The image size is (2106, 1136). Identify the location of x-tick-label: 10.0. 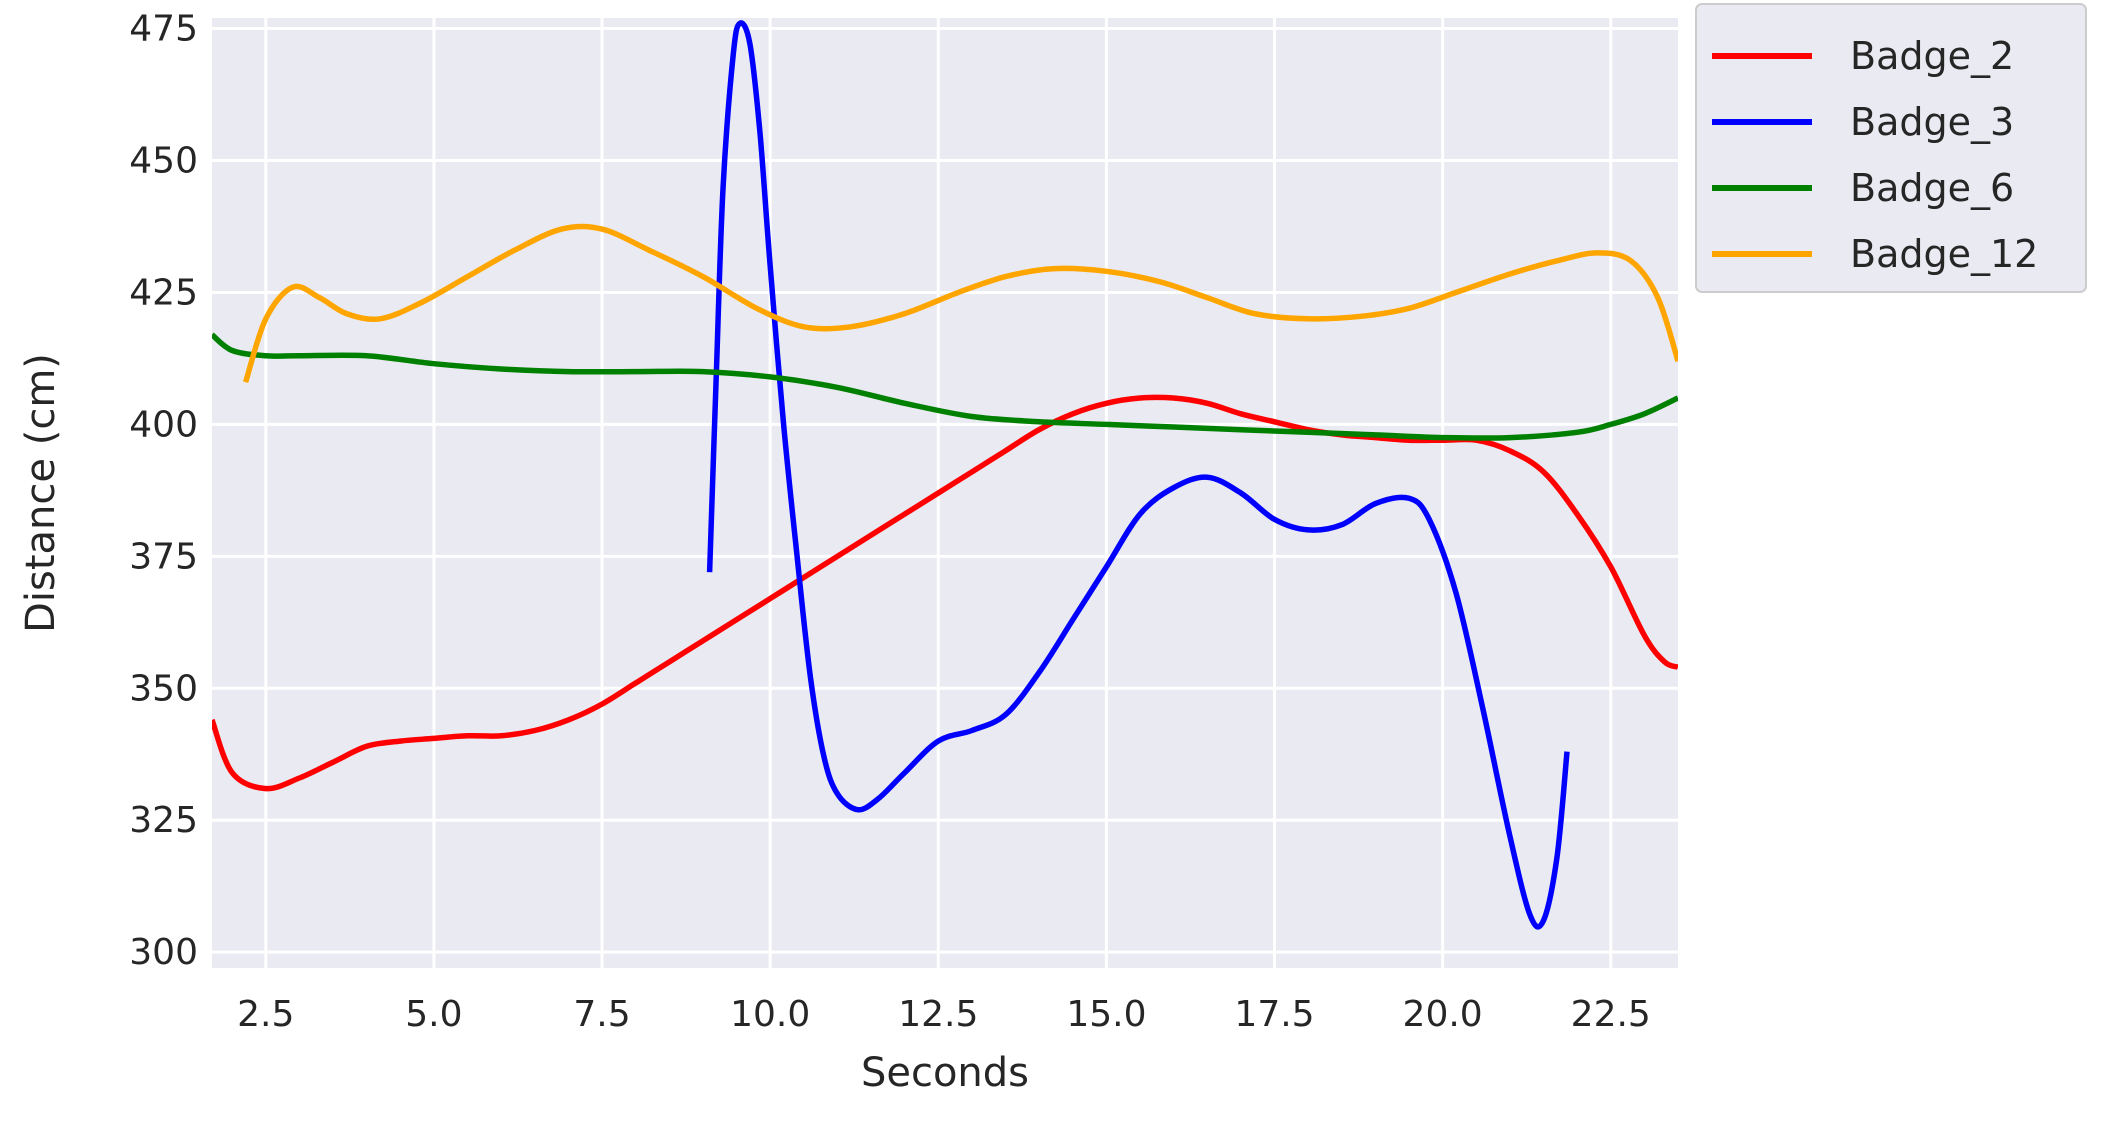
(770, 1014).